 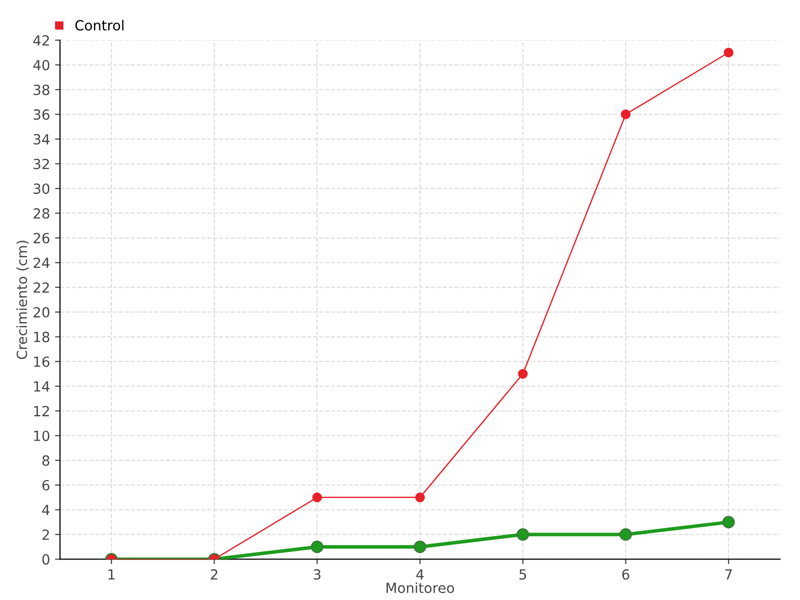 What do you see at coordinates (626, 574) in the screenshot?
I see `x-tick-label: 6` at bounding box center [626, 574].